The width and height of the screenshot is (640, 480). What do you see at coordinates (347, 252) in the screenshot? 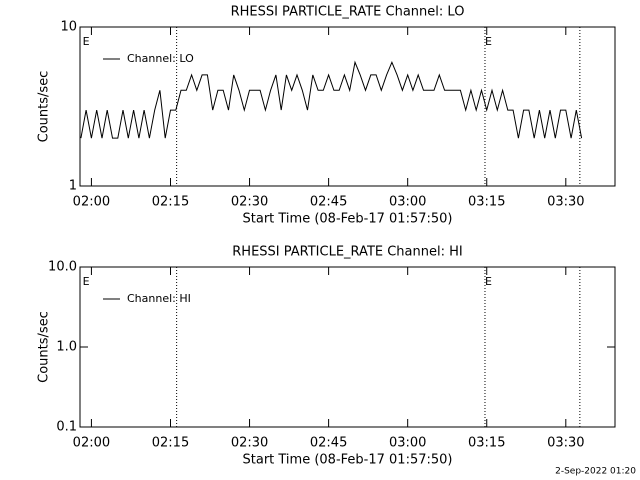
I see `chart-title: RHESSI PARTICLE_RATE Channel: HI` at bounding box center [347, 252].